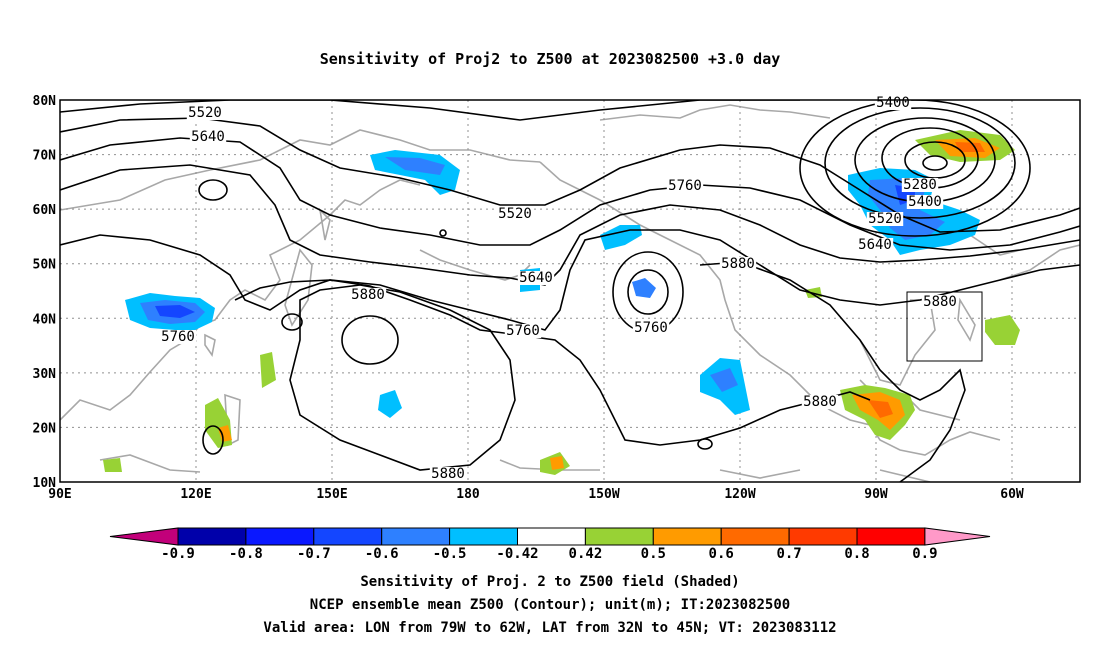 The image size is (1100, 650). What do you see at coordinates (1012, 494) in the screenshot?
I see `lon-label: 60W` at bounding box center [1012, 494].